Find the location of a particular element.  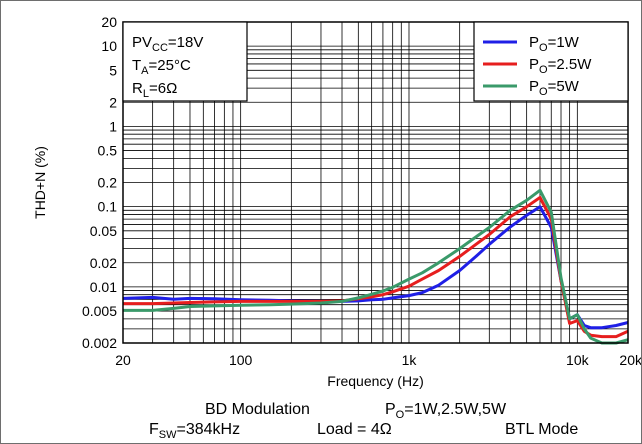

legend-po-5w-main: P is located at coordinates (534, 86).